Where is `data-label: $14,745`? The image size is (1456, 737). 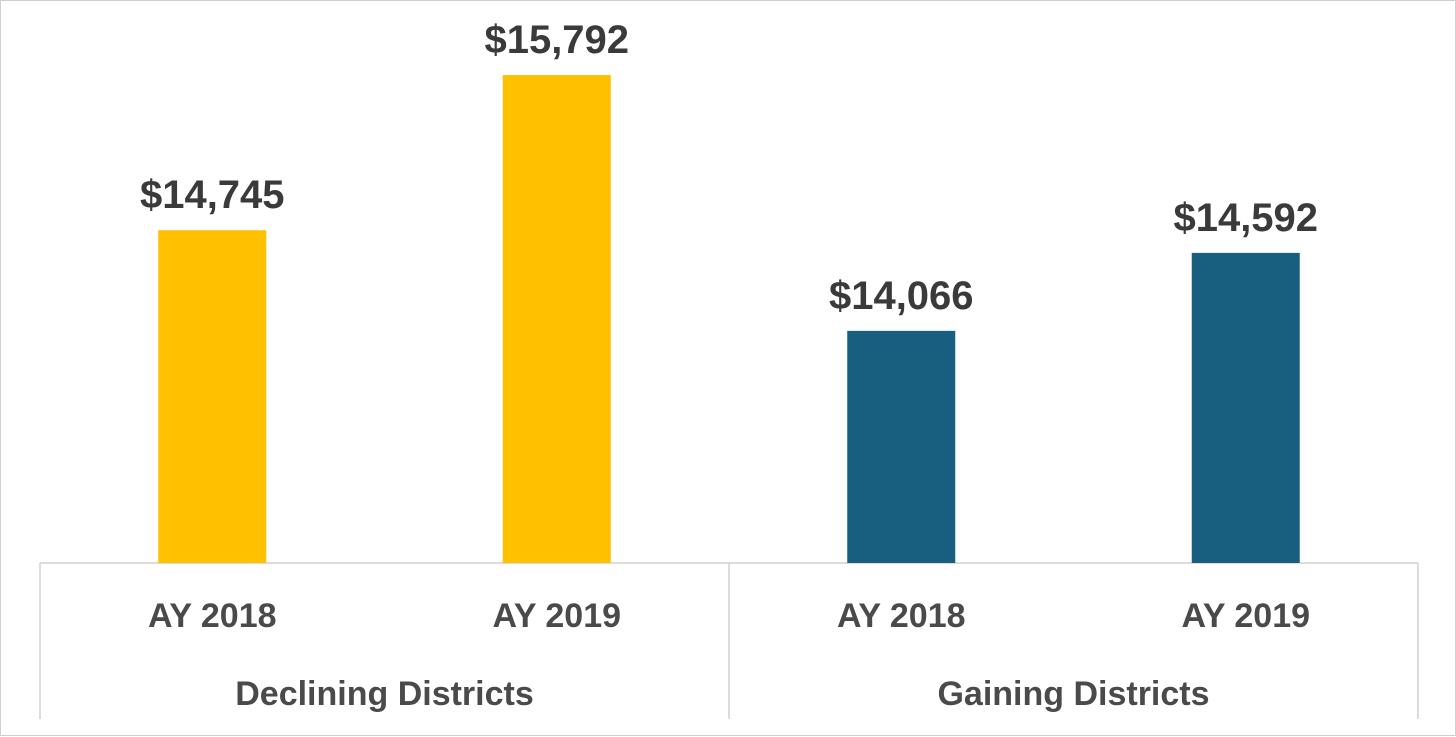 data-label: $14,745 is located at coordinates (212, 195).